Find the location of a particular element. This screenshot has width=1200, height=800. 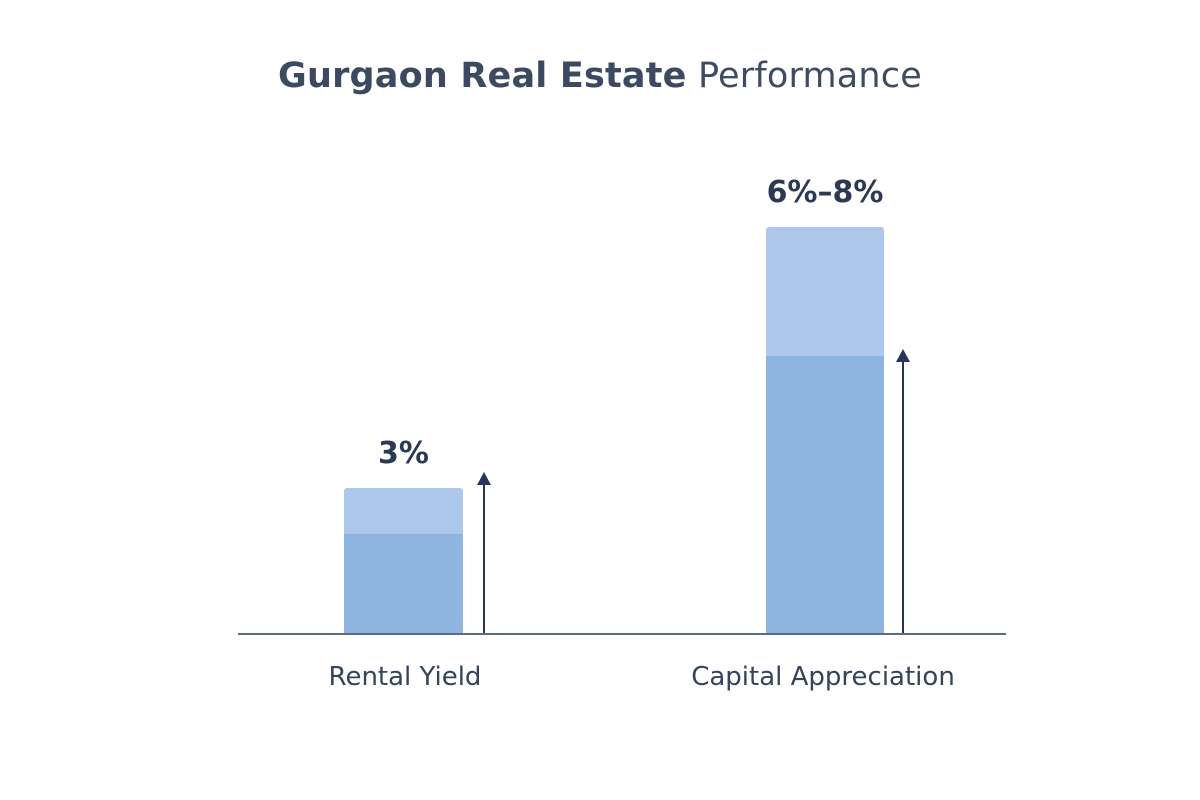

x-axis-line is located at coordinates (622, 634).